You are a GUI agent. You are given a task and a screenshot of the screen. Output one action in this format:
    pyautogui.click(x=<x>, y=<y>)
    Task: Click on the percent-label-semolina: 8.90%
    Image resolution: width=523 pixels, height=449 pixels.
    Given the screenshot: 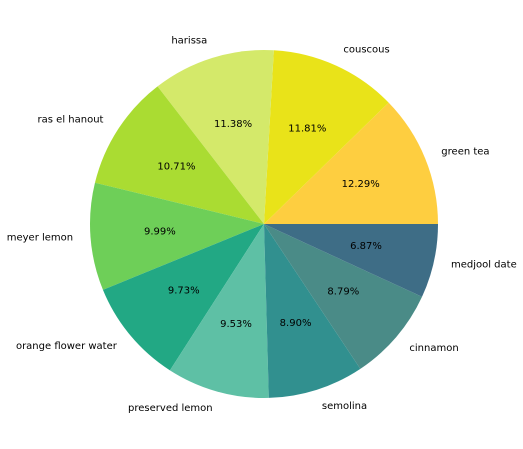 What is the action you would take?
    pyautogui.click(x=296, y=323)
    